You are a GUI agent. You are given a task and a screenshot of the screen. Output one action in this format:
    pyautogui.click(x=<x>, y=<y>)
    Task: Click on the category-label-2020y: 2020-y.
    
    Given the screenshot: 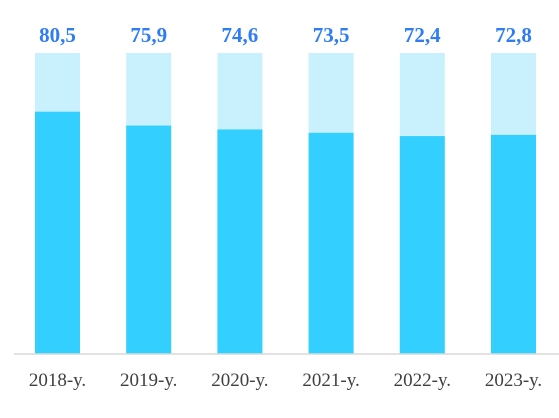 What is the action you would take?
    pyautogui.click(x=239, y=380)
    